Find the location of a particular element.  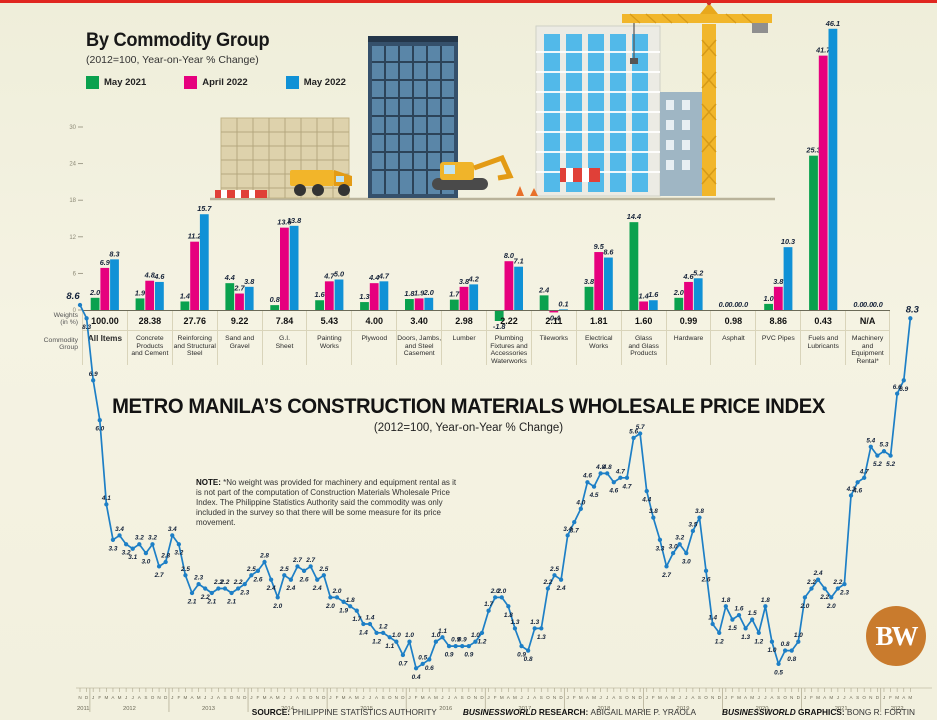

businessworld-logo: BW is located at coordinates (896, 636).